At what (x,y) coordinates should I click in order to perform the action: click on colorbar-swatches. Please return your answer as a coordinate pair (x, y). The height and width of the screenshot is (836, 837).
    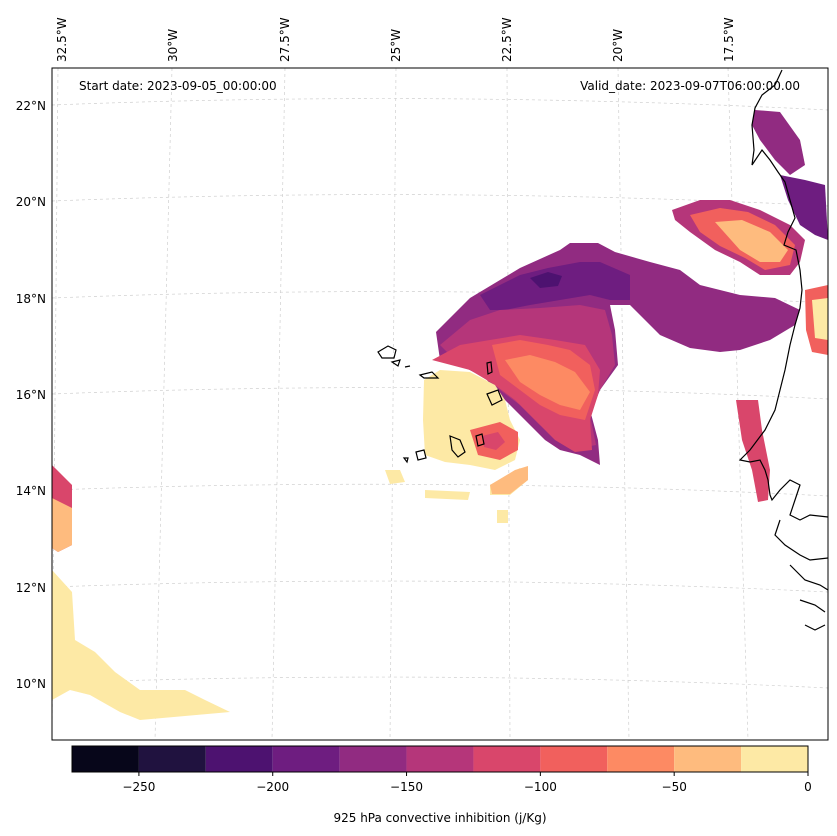
    Looking at the image, I should click on (440, 759).